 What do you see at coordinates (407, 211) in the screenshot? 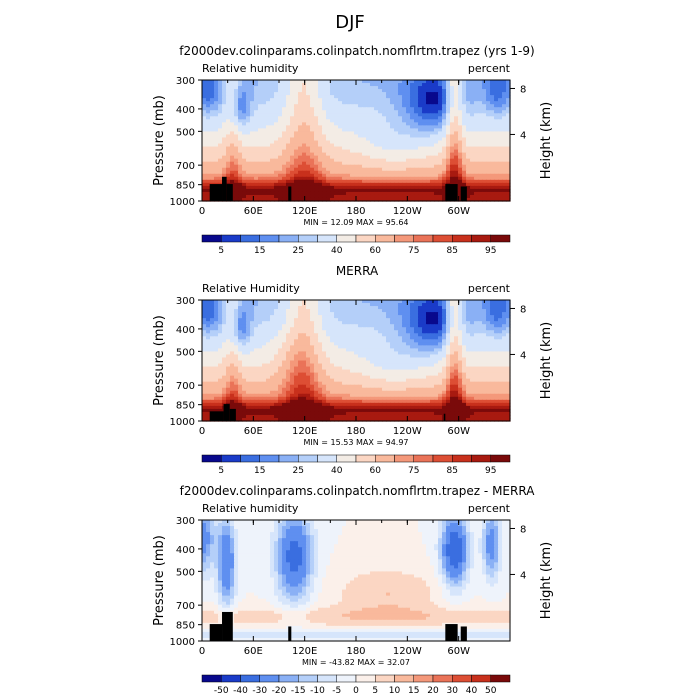
I see `x-tick-label: 120W` at bounding box center [407, 211].